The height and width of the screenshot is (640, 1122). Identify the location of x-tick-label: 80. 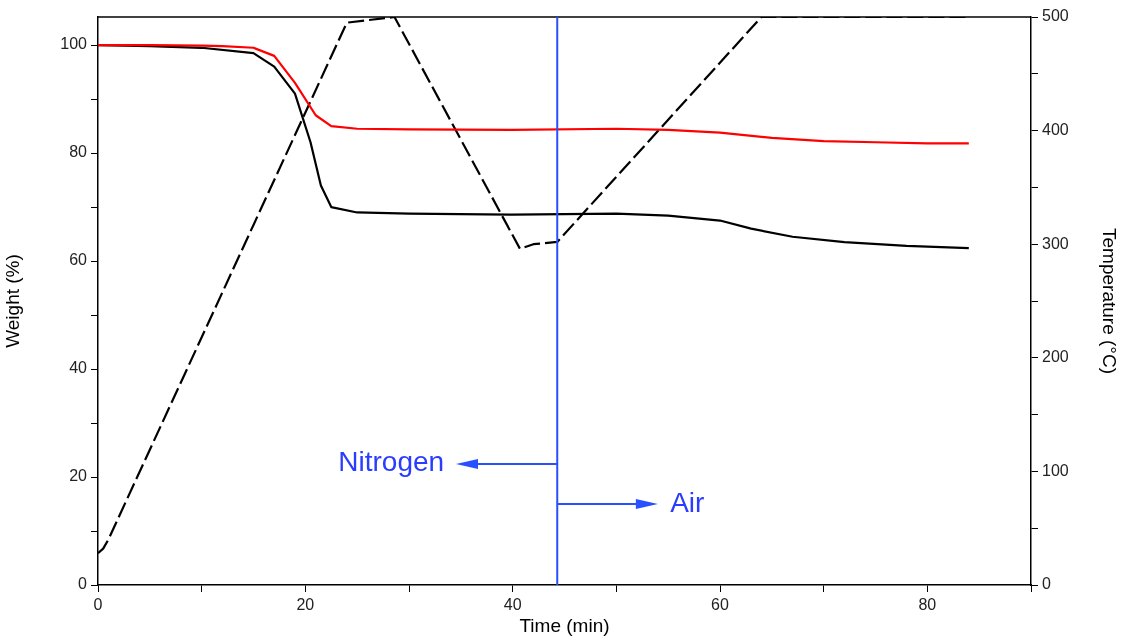
(927, 605).